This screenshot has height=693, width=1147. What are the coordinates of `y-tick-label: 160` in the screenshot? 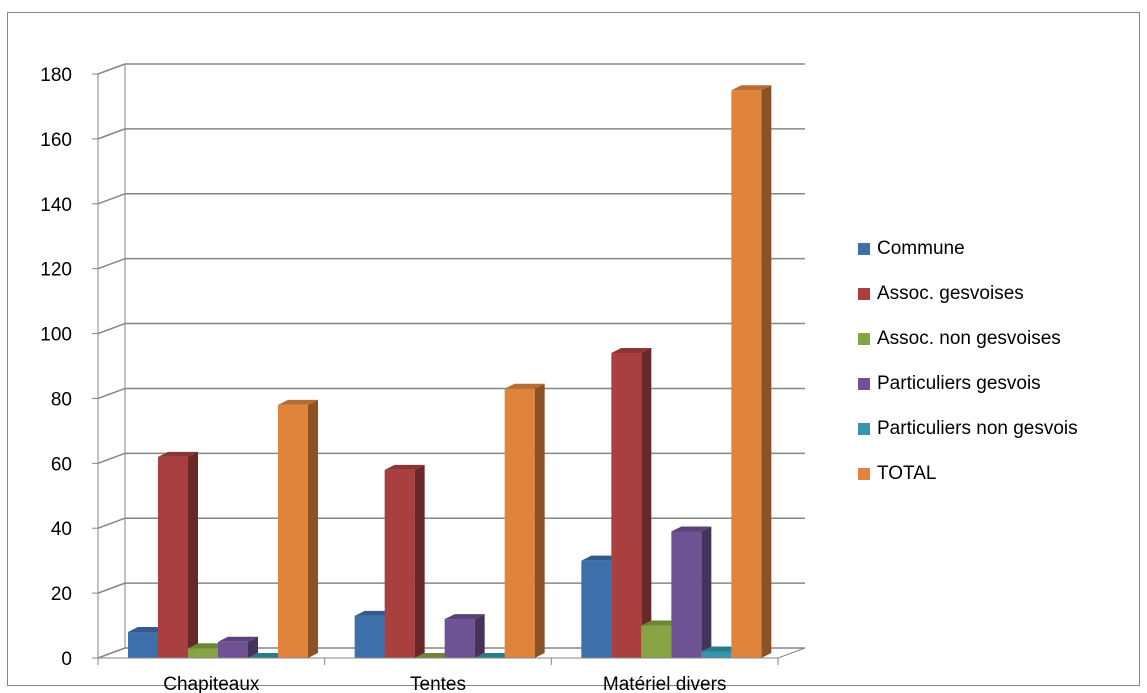 It's located at (56, 140).